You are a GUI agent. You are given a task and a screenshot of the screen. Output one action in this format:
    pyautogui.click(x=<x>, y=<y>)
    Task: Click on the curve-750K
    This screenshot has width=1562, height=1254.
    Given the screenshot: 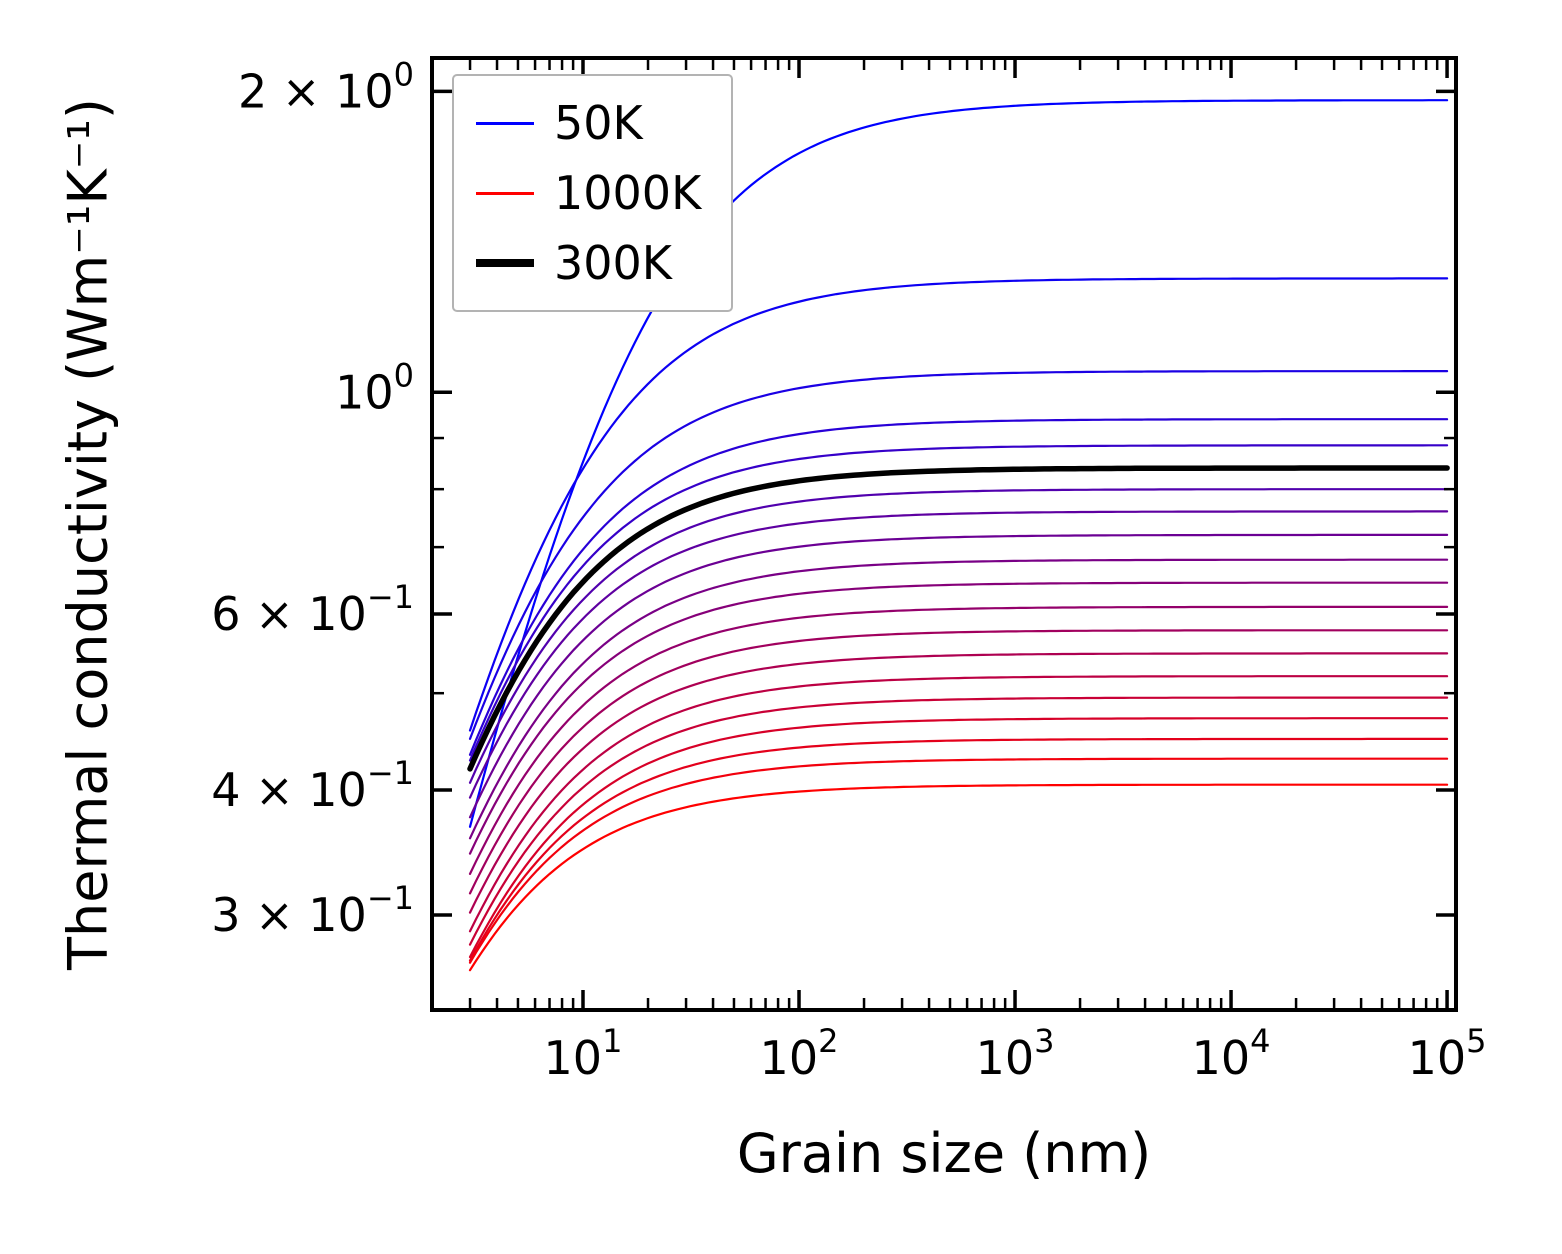 What is the action you would take?
    pyautogui.click(x=958, y=804)
    